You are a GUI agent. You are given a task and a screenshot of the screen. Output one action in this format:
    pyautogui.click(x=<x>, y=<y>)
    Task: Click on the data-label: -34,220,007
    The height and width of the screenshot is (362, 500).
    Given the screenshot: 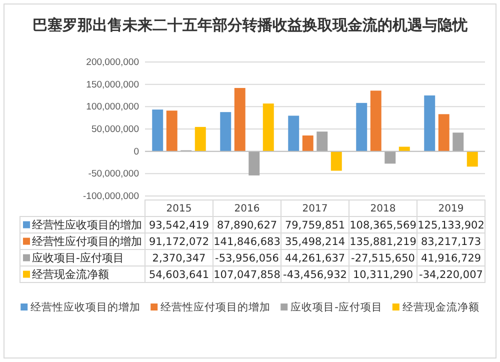 What is the action you would take?
    pyautogui.click(x=451, y=274)
    